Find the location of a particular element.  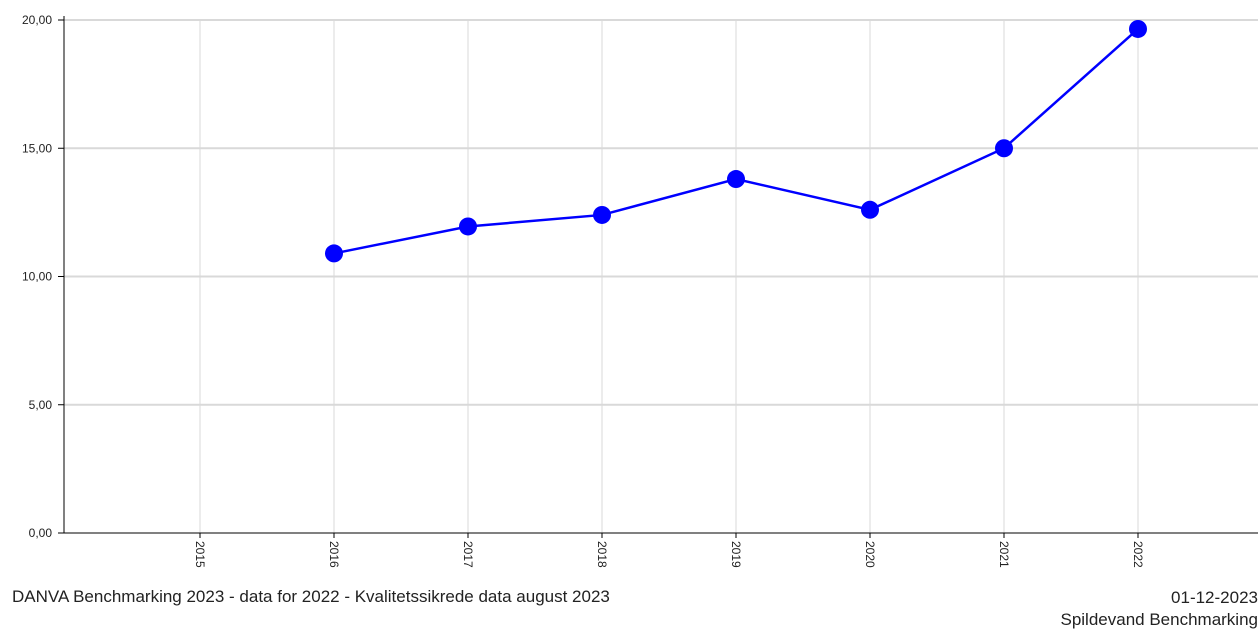

x-tick-label: 2020 is located at coordinates (870, 554).